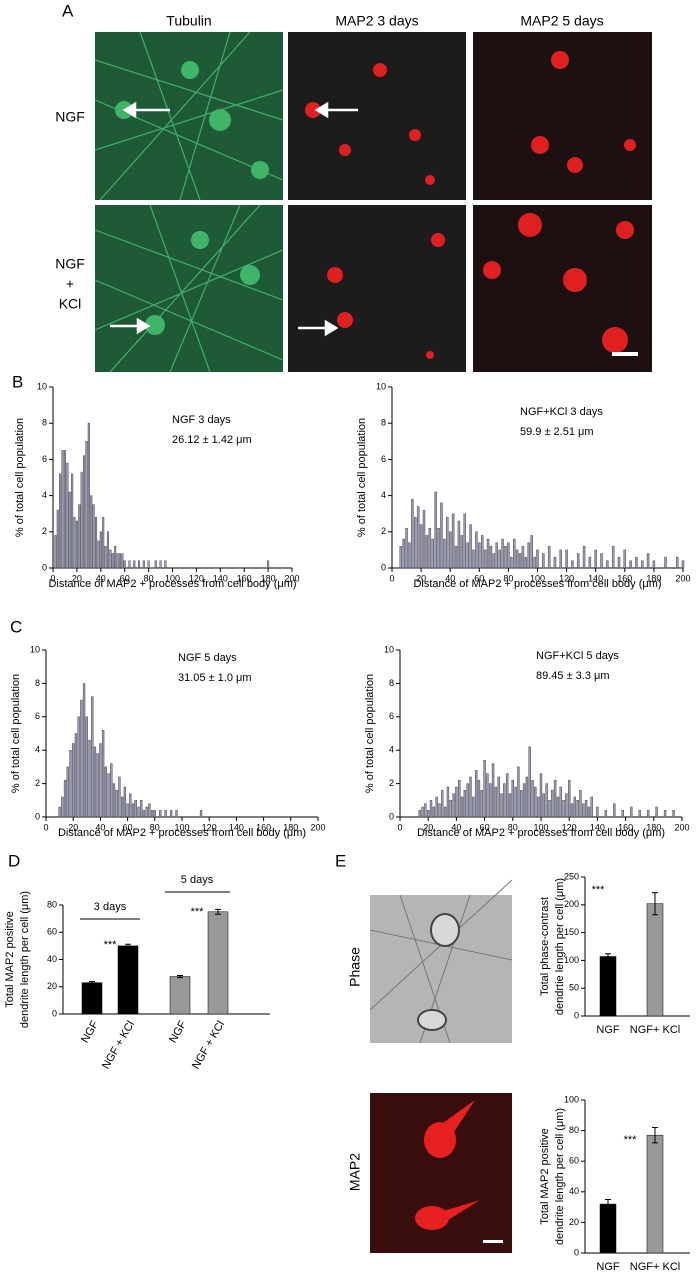  Describe the element at coordinates (70, 284) in the screenshot. I see `row-label: +` at that location.